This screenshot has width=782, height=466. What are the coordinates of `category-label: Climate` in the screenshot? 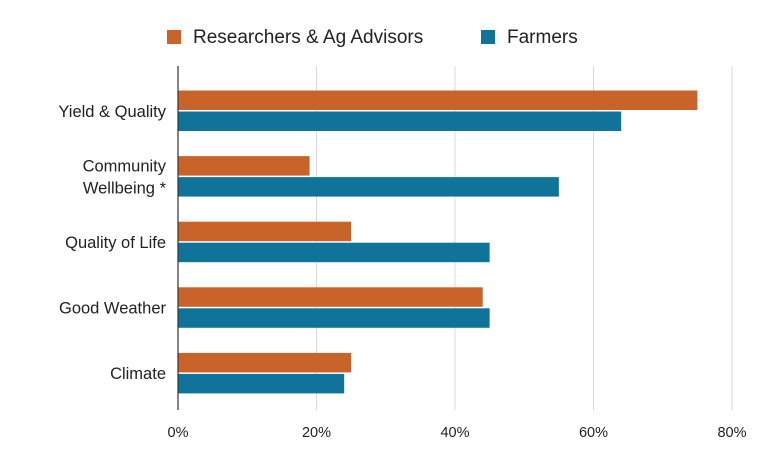 It's located at (138, 374).